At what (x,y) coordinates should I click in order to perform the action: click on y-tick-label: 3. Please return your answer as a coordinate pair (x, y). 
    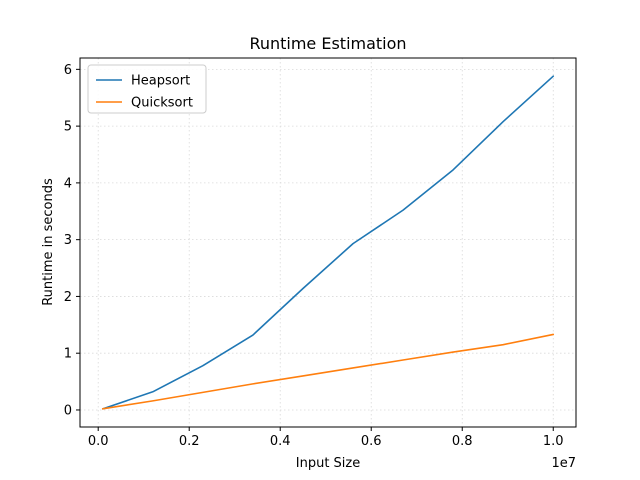
    Looking at the image, I should click on (68, 240).